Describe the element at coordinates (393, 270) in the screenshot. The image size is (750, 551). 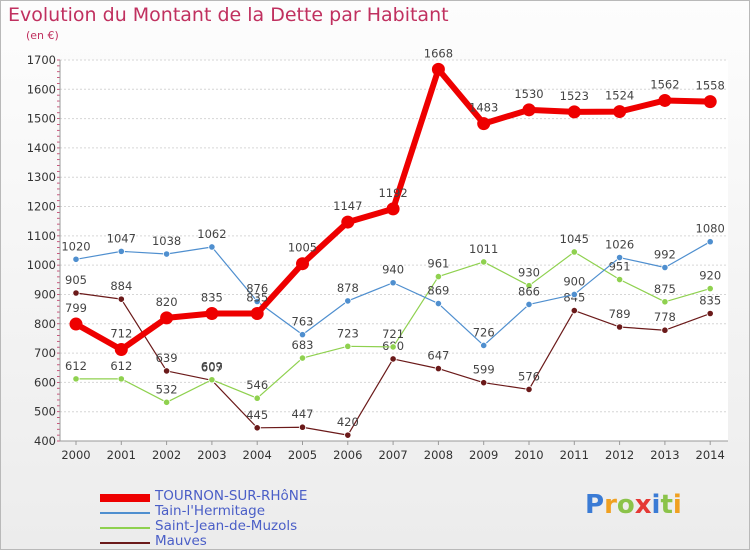
I see `data-label: 940` at that location.